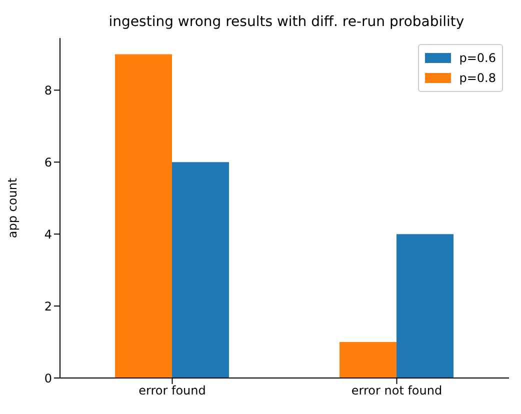 This screenshot has height=414, width=521. What do you see at coordinates (48, 306) in the screenshot?
I see `y-tick-label: 2` at bounding box center [48, 306].